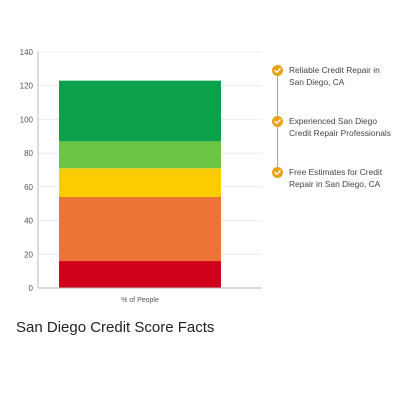 Image resolution: width=400 pixels, height=400 pixels. I want to click on chart-caption: San Diego Credit Score Facts, so click(115, 327).